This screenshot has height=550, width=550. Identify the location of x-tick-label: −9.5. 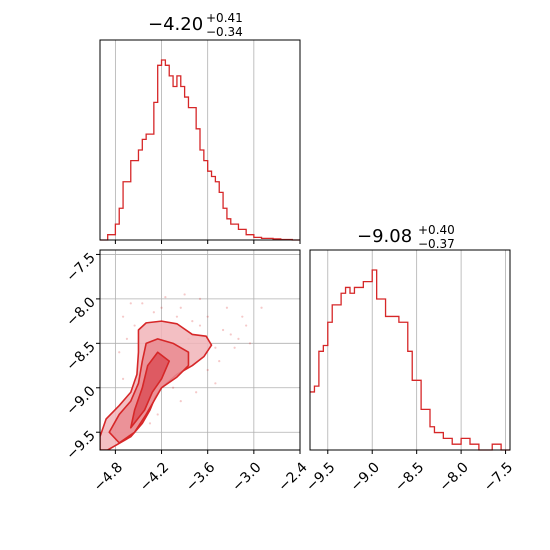
(320, 476).